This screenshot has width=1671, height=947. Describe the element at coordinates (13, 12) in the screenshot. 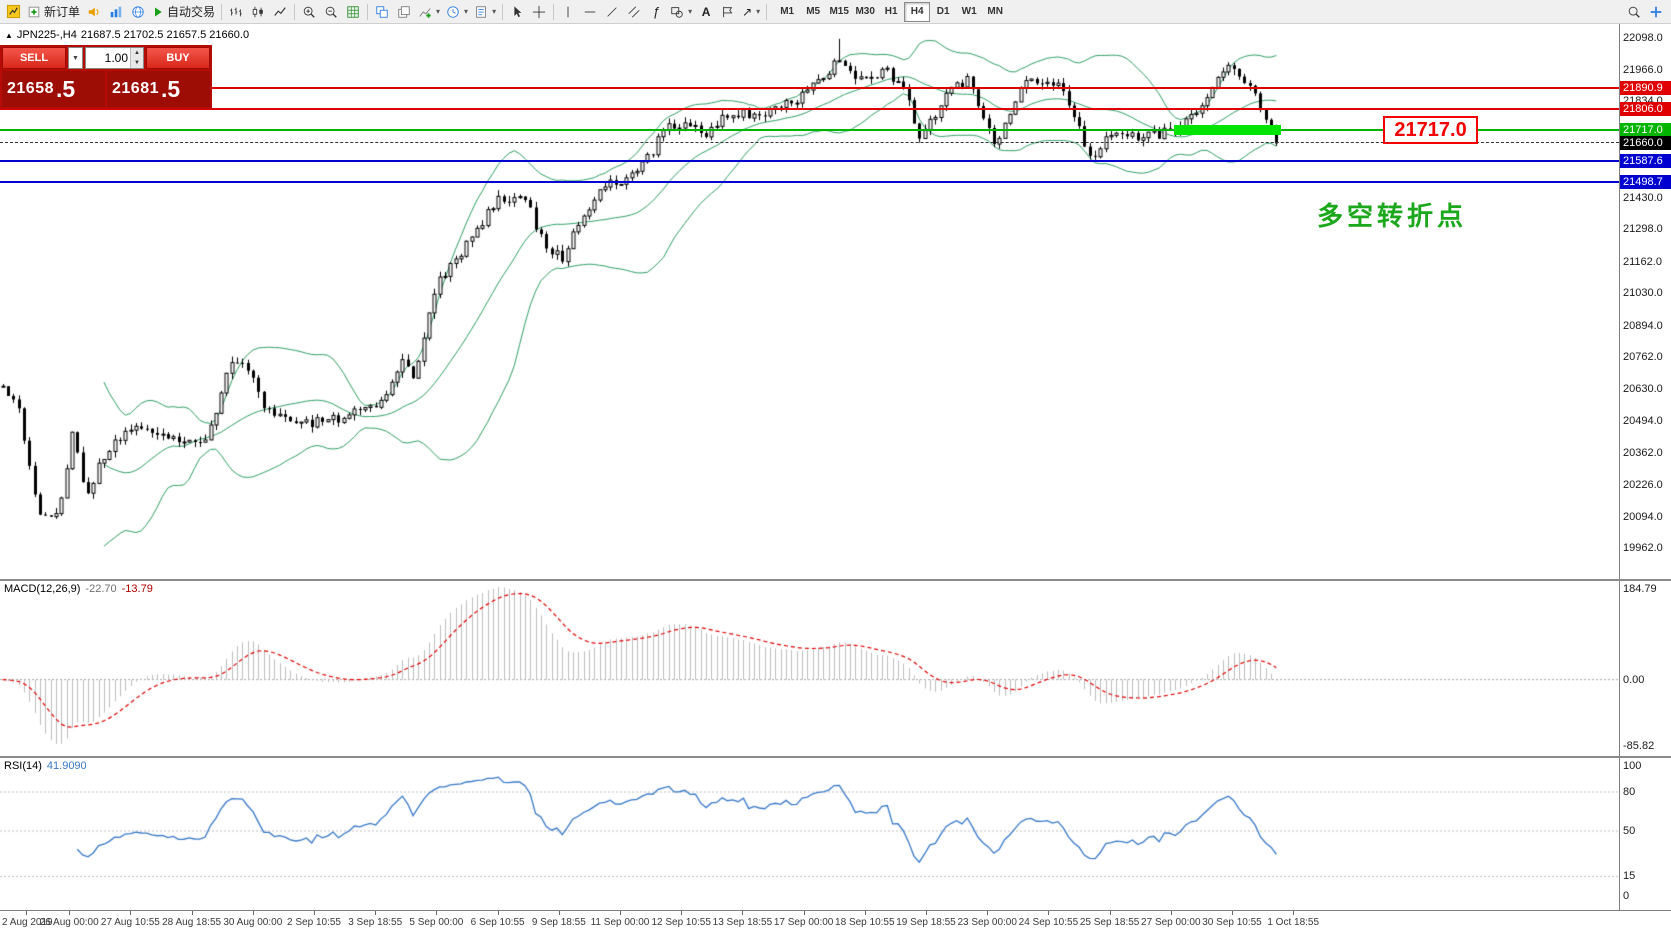

I see `terminal-icon` at that location.